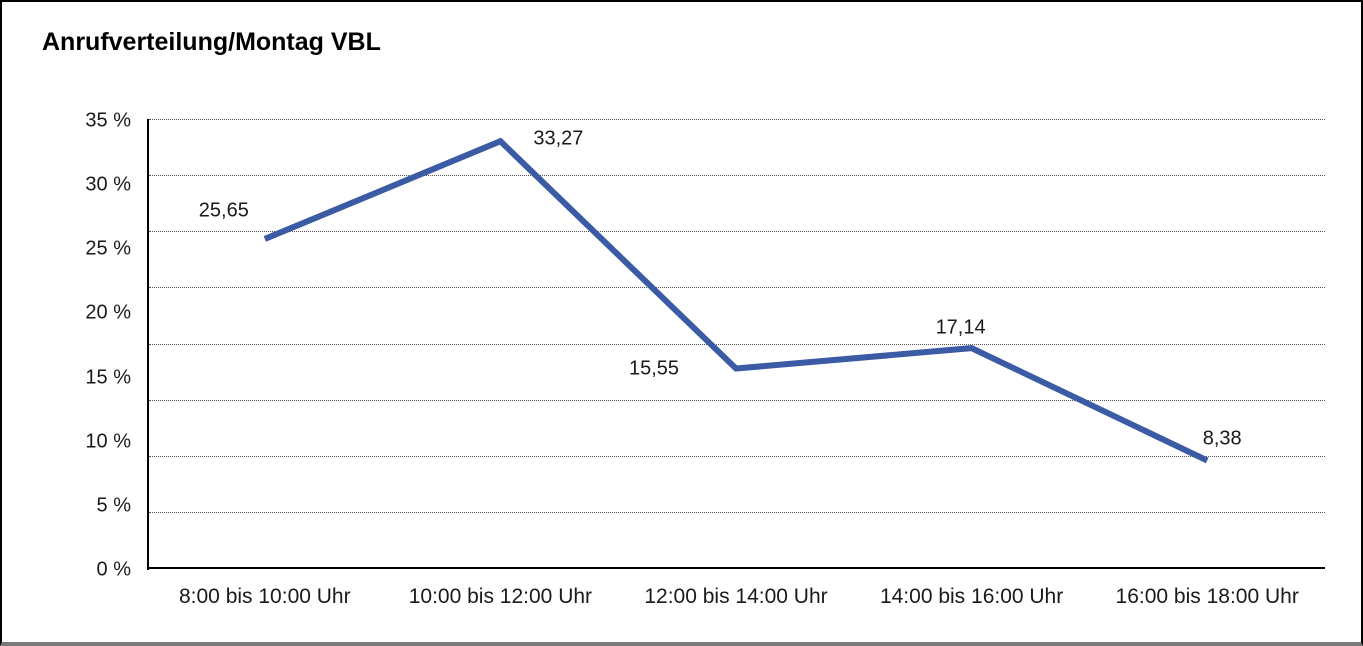  I want to click on data-point-label: 33,27, so click(558, 138).